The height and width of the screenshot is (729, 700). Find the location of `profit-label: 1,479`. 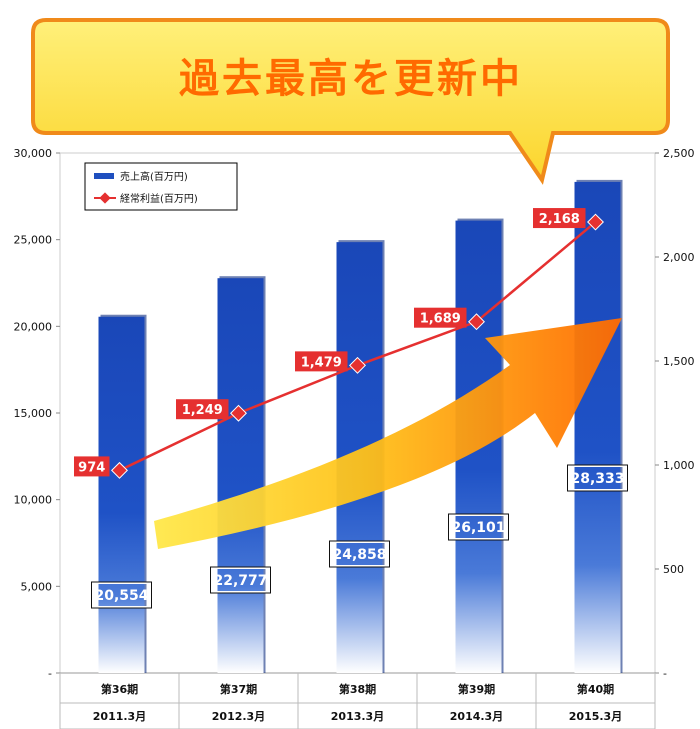

profit-label: 1,479 is located at coordinates (321, 362).